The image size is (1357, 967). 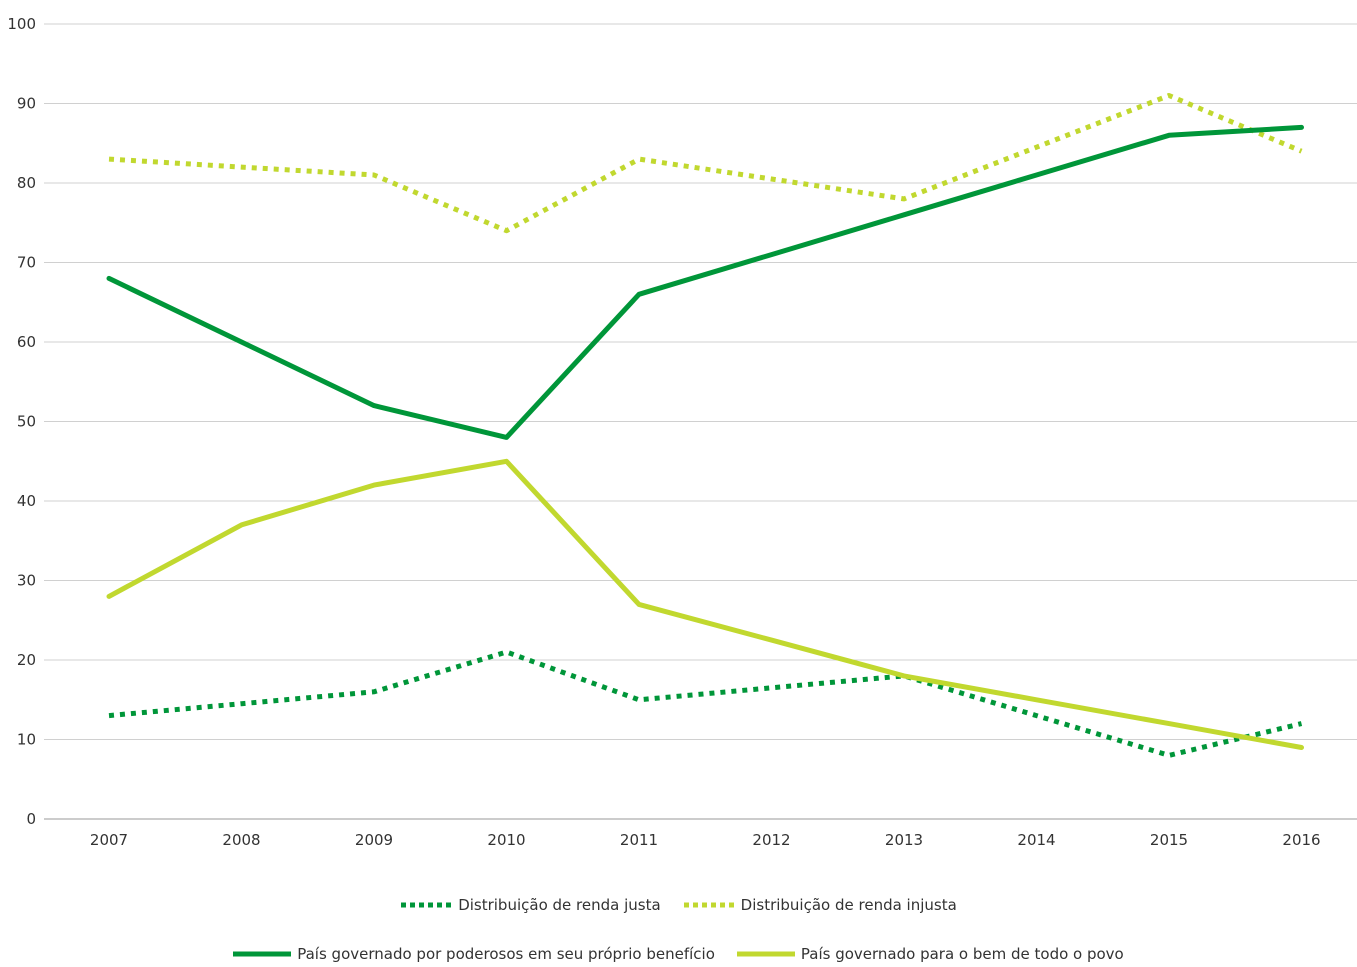 I want to click on legend-item-bem-do-povo: País governado para o bem de todo o povo, so click(x=930, y=954).